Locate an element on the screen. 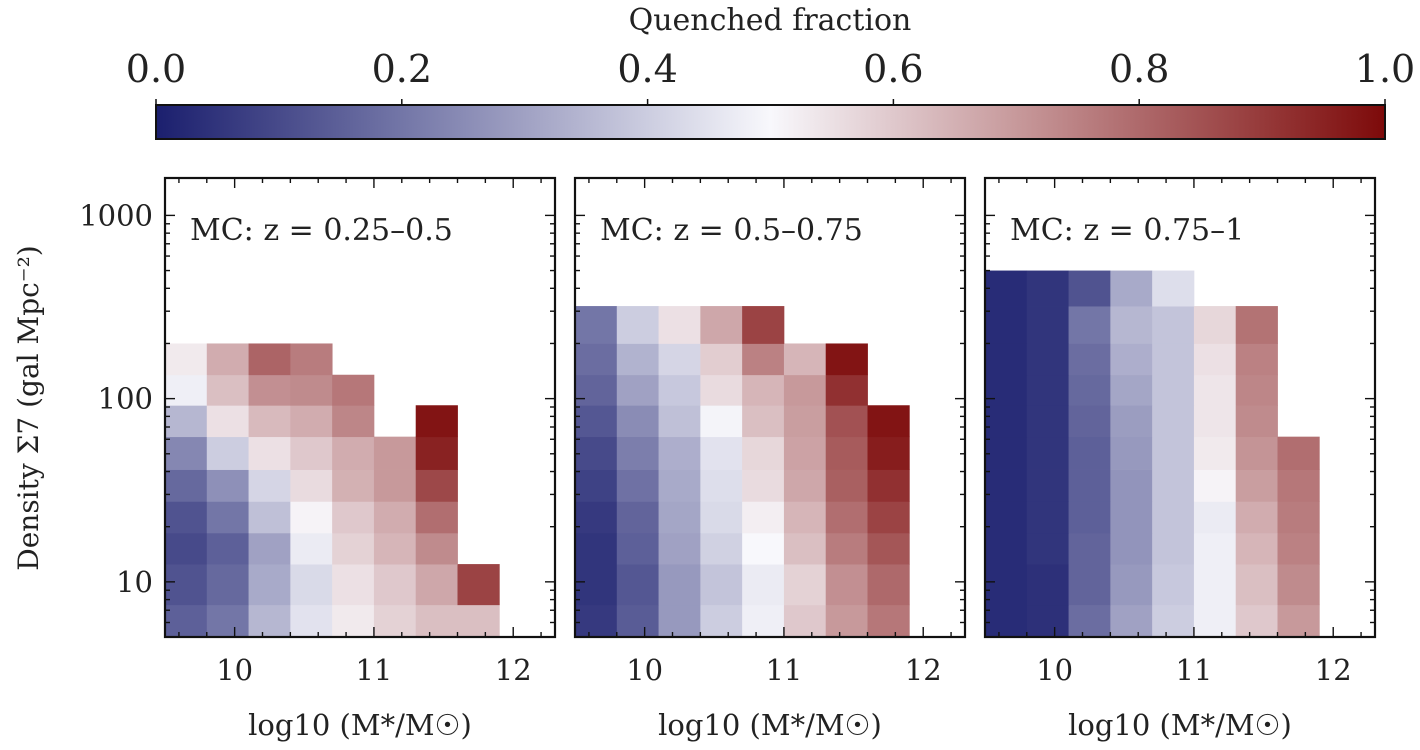 The image size is (1420, 750). y-tick-label: 10 is located at coordinates (134, 582).